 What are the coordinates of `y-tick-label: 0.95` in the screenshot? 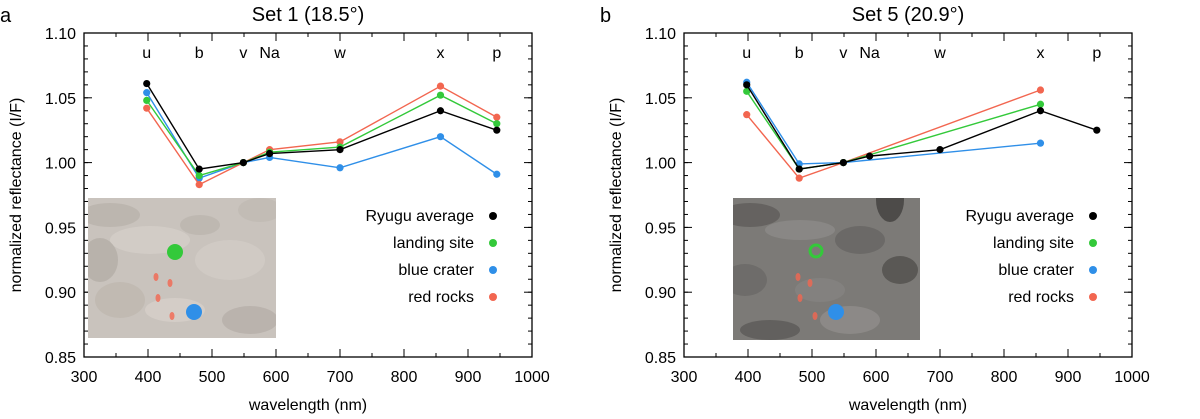 It's located at (660, 228).